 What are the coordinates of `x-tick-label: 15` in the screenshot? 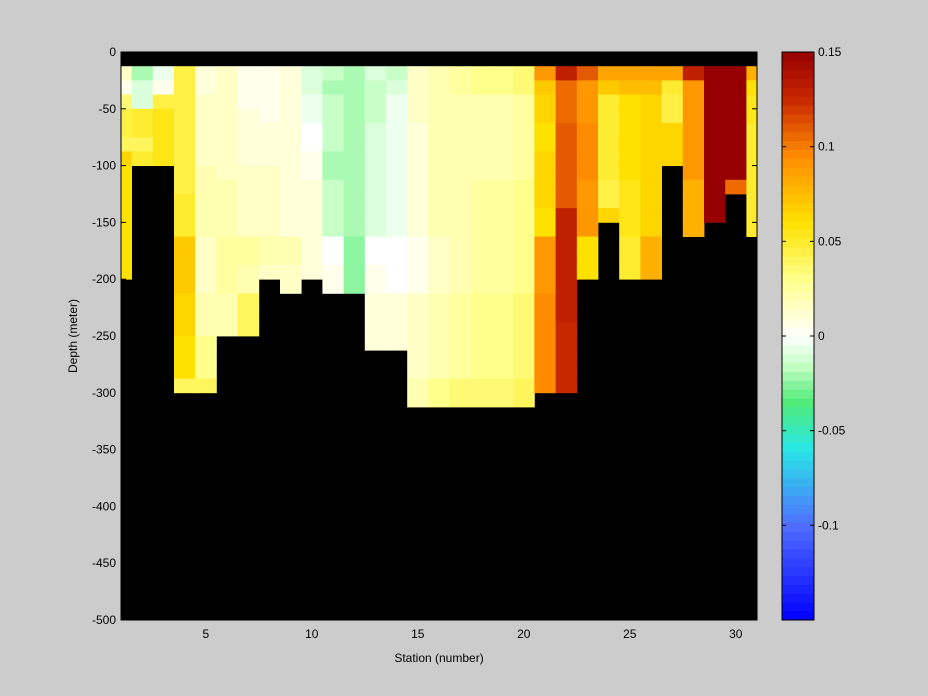 It's located at (418, 634).